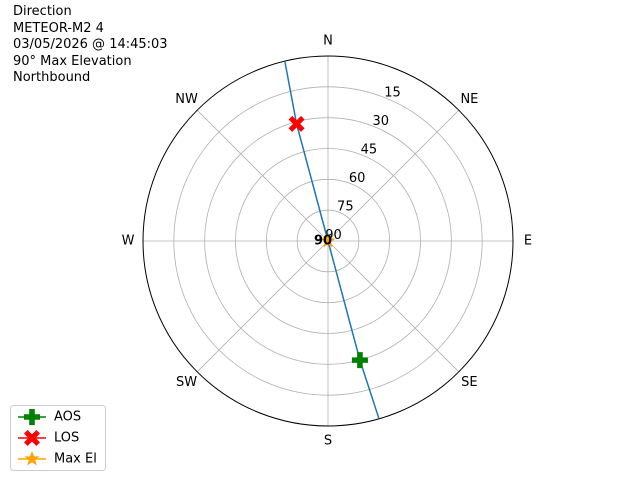  Describe the element at coordinates (75, 459) in the screenshot. I see `legend-label: Max El` at that location.